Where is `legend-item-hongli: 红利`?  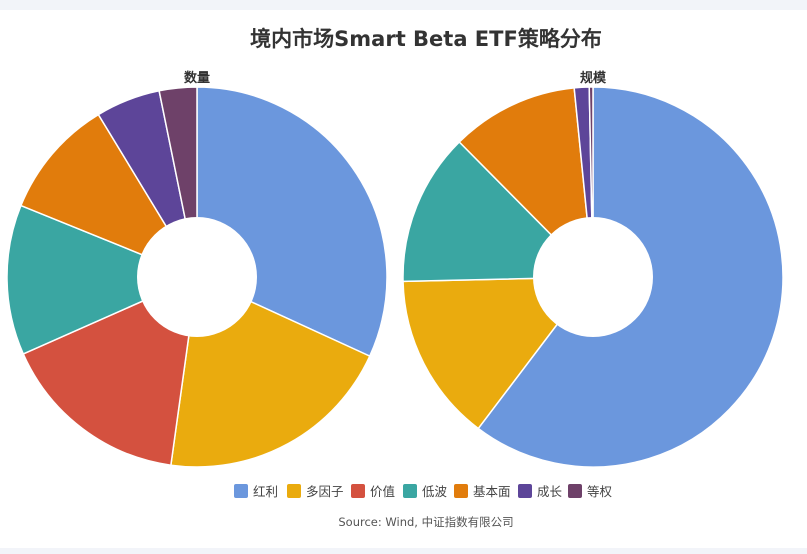
legend-item-hongli: 红利 is located at coordinates (256, 491).